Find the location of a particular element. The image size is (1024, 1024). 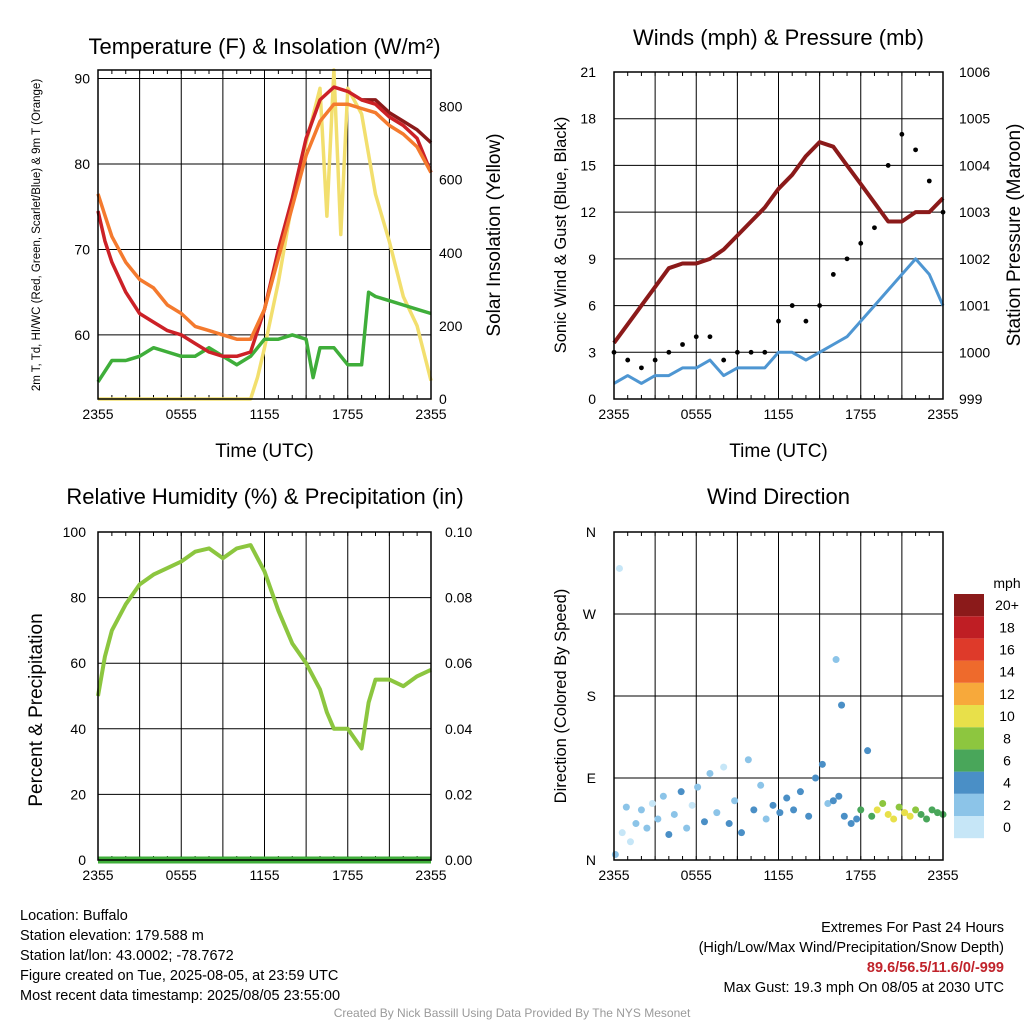

y-axis-label: Percent & Precipitation is located at coordinates (36, 709).